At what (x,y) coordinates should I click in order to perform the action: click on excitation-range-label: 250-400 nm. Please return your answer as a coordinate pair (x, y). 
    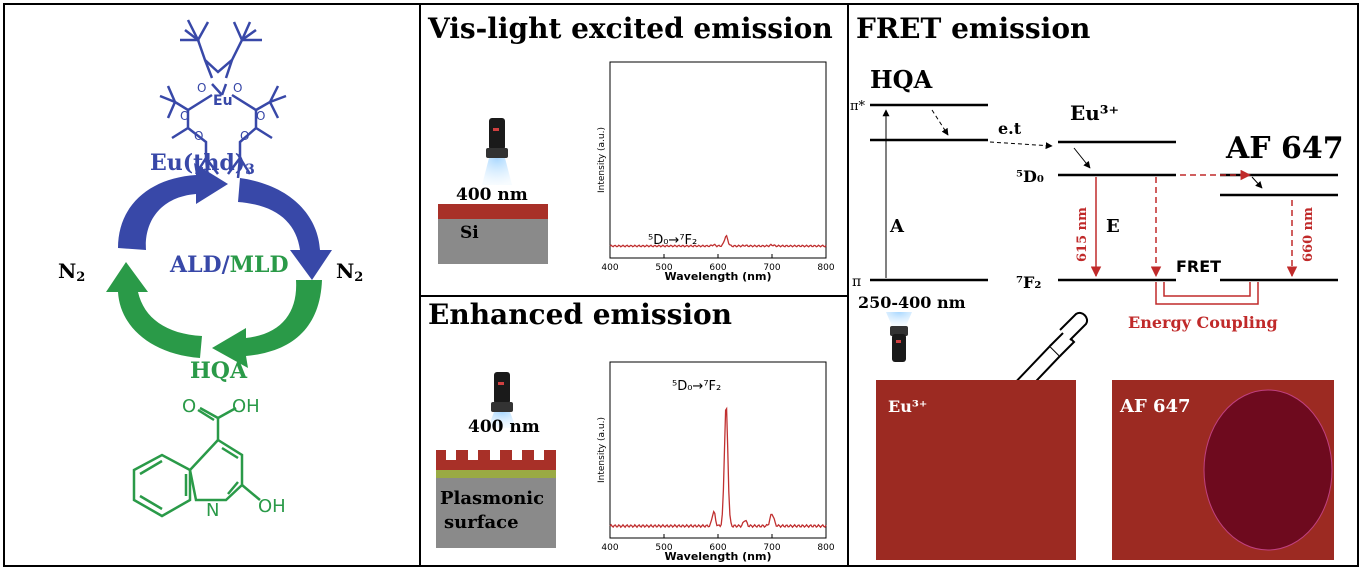
    Looking at the image, I should click on (912, 302).